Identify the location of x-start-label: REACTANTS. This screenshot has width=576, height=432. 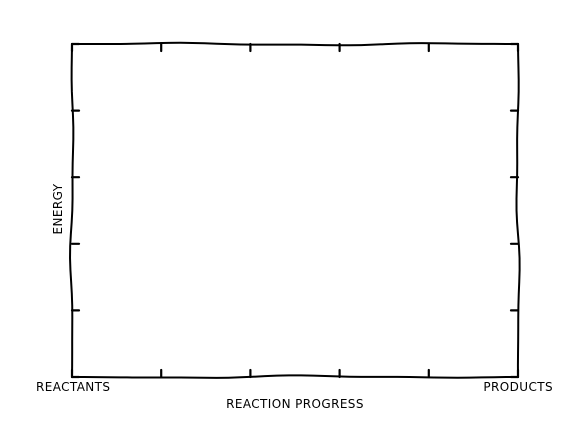
(73, 387).